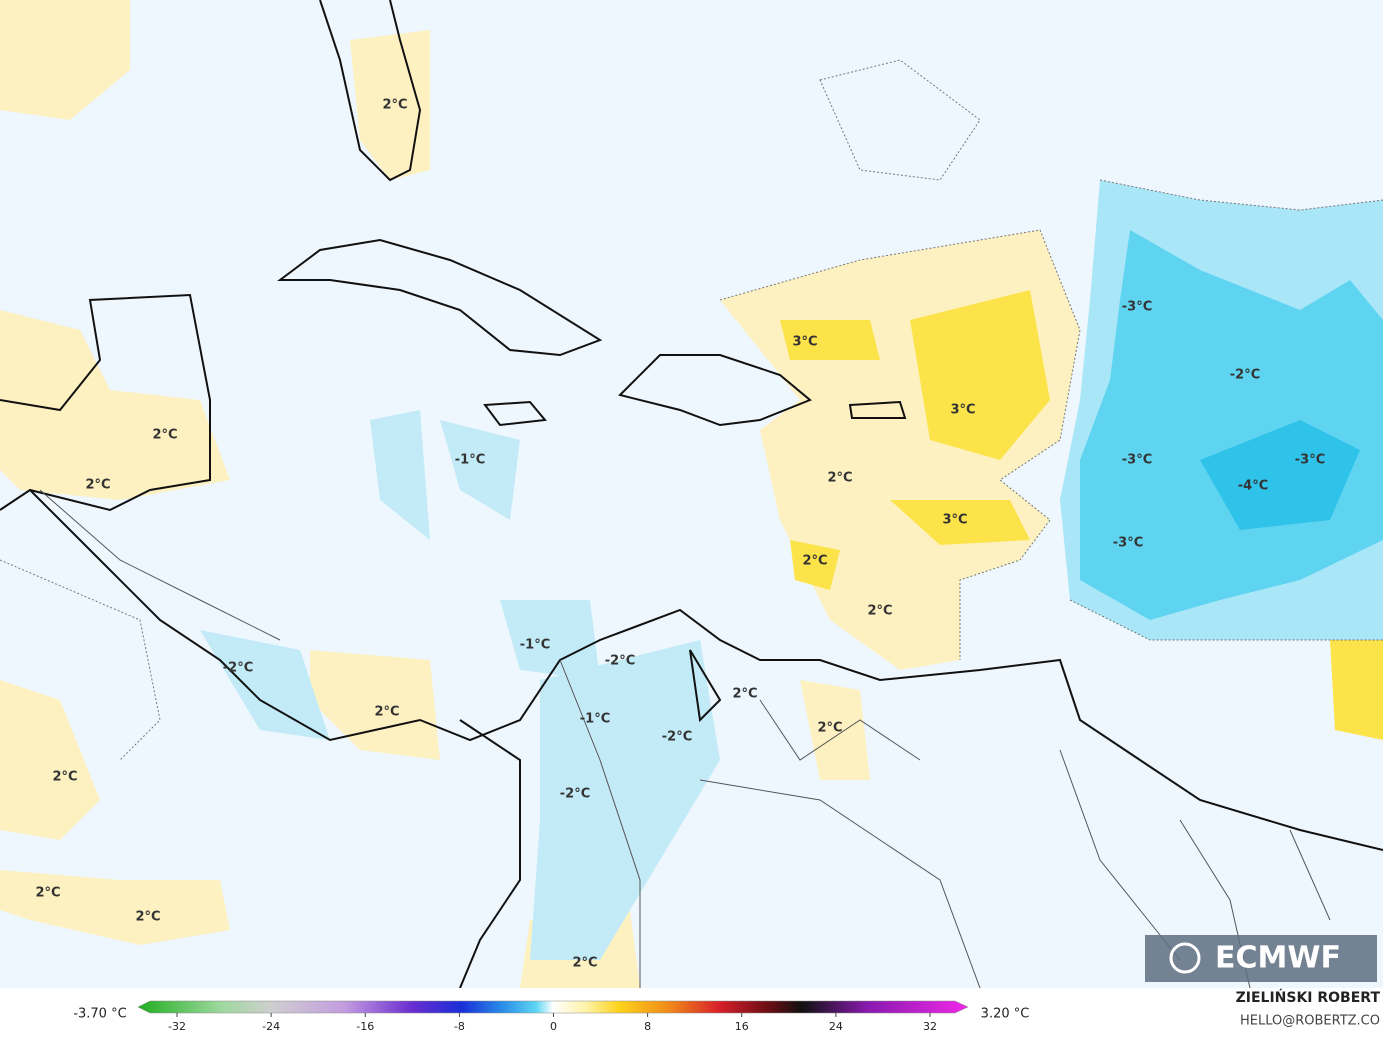 This screenshot has width=1383, height=1039. Describe the element at coordinates (1310, 1021) in the screenshot. I see `email: HELLO@ROBERTZ.CO` at that location.